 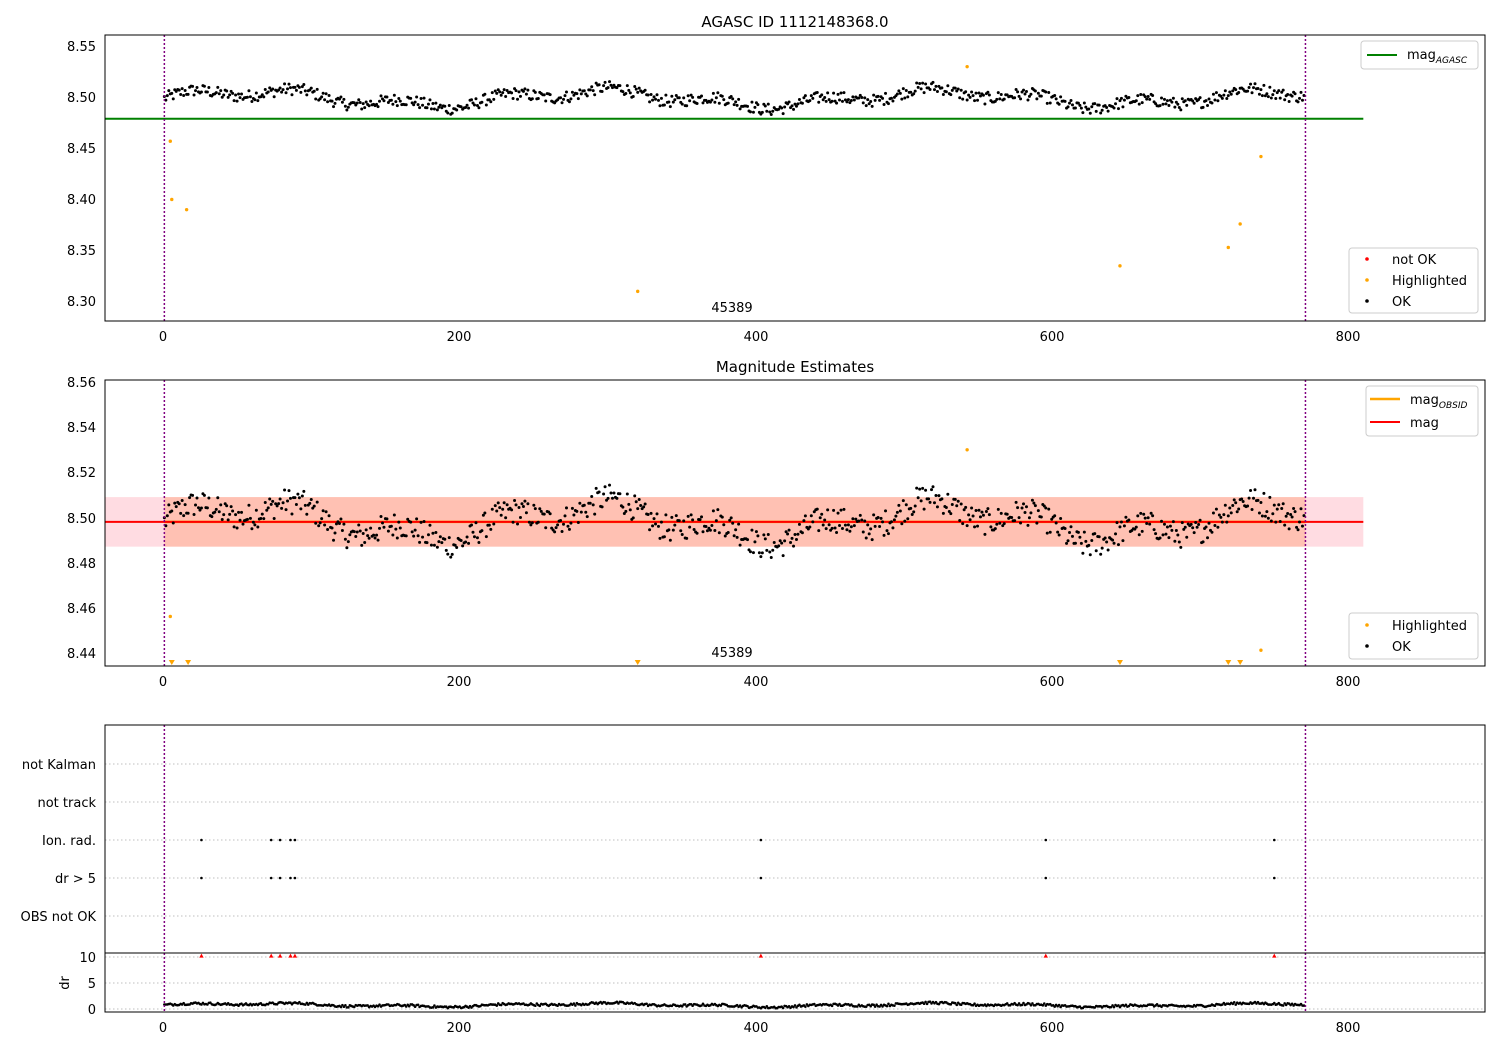 I want to click on x-tick-label: 800, so click(x=1348, y=682).